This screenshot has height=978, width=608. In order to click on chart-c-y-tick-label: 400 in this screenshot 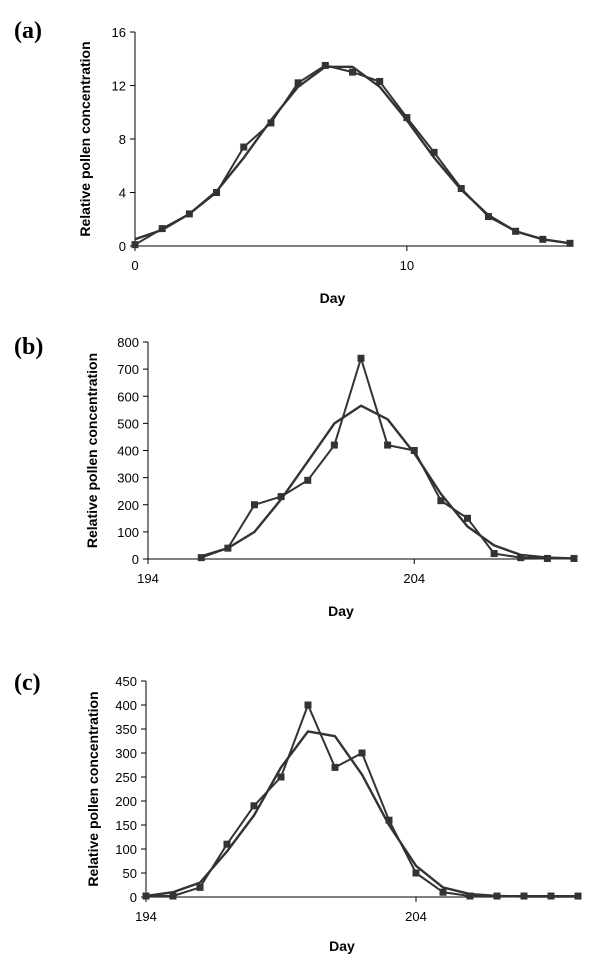, I will do `click(126, 705)`.